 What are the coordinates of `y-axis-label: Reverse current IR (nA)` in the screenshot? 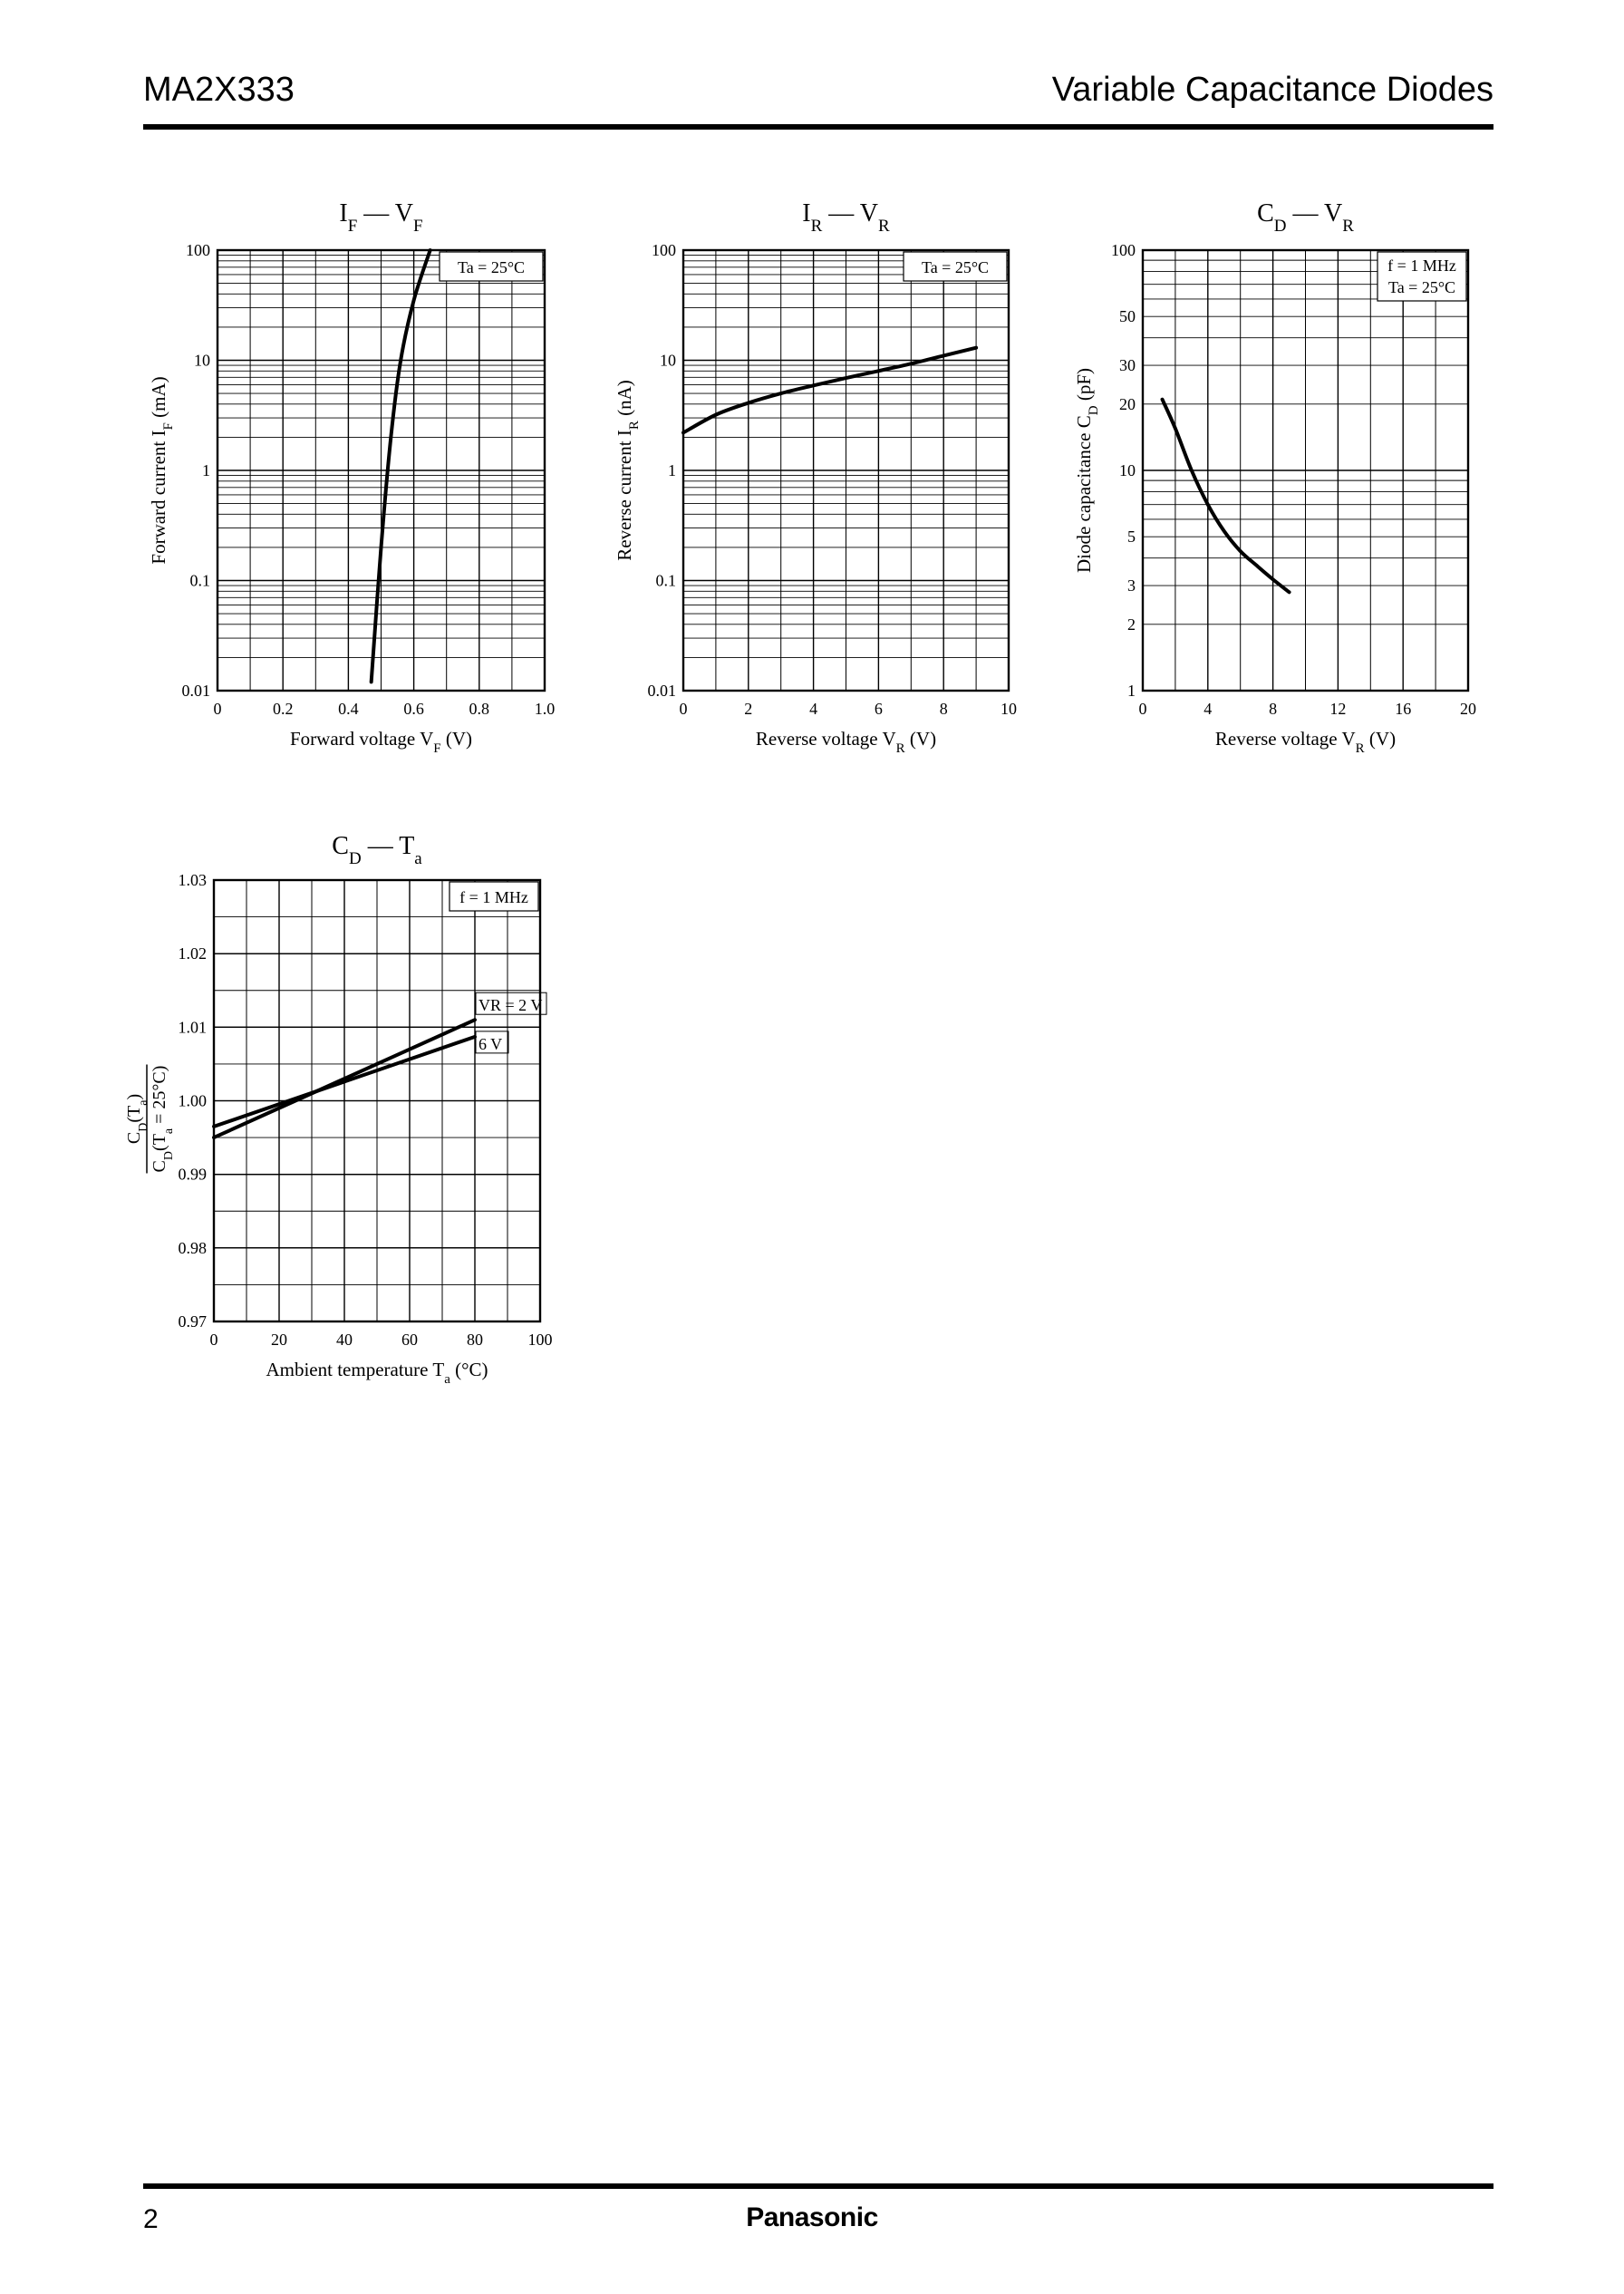 It's located at (628, 470).